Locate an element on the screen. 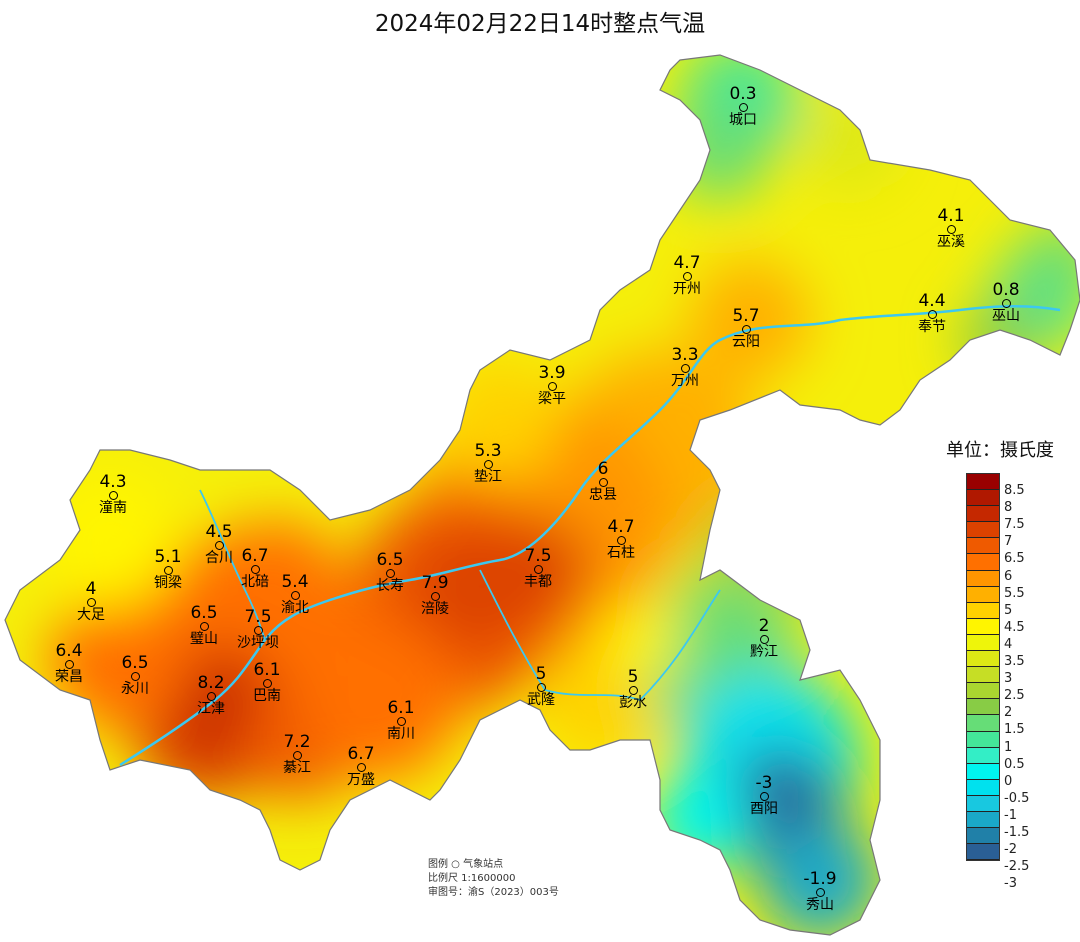 The image size is (1080, 942). station-name: 丰都 is located at coordinates (538, 582).